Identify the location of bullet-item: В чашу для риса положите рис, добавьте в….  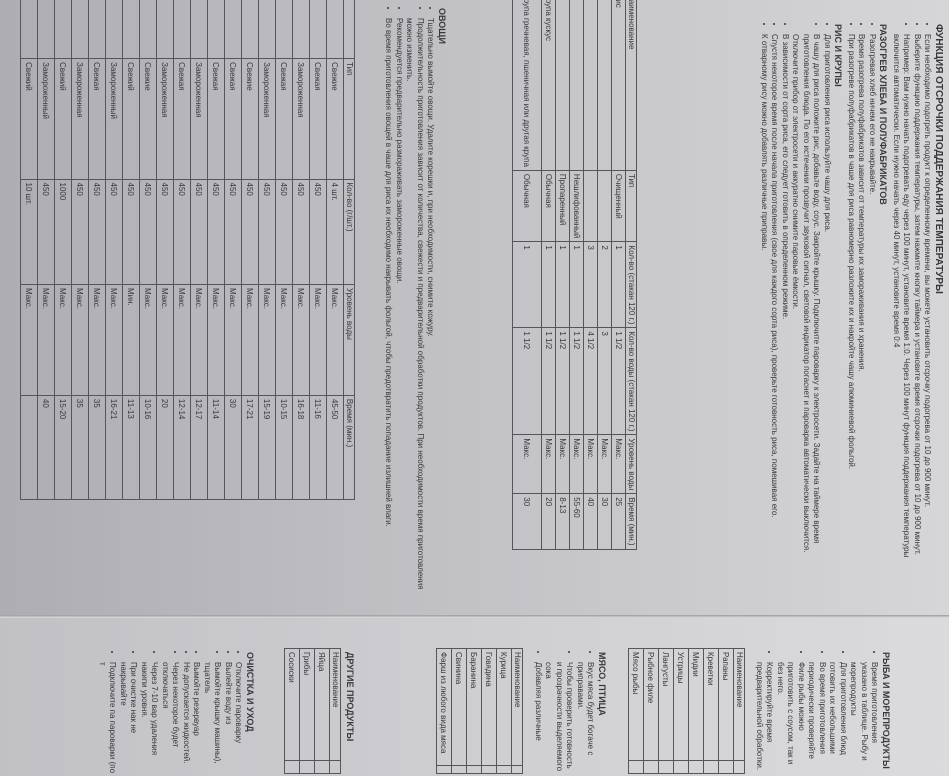
(806, 314).